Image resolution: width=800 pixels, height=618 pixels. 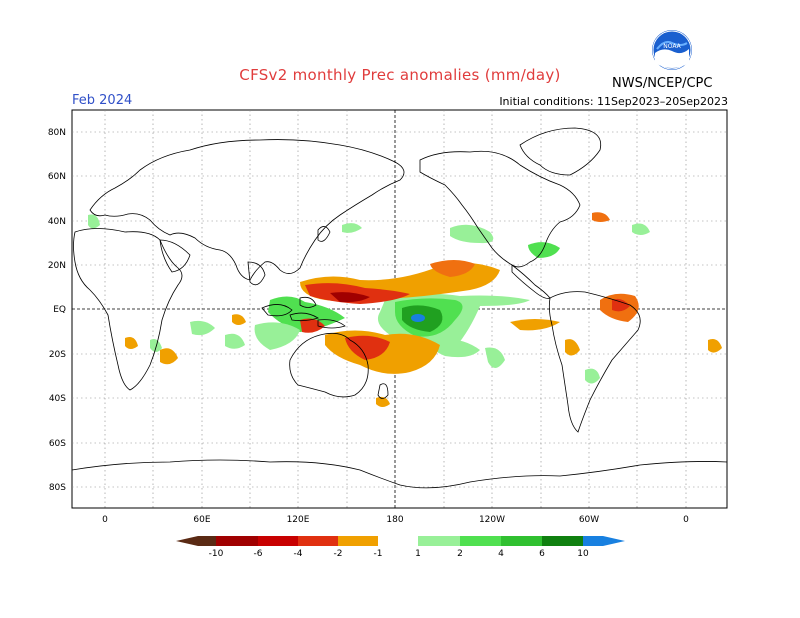 I want to click on latitude-labels: 80N 60N 40N 20N EQ 20S 40S 60S 80S, so click(x=57, y=310).